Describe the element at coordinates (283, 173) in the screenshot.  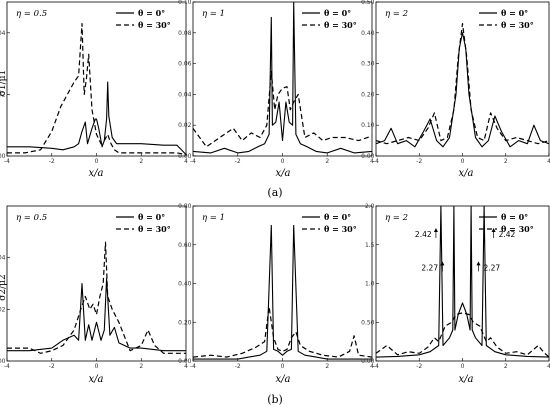
I see `row-a-xlabel-2: x/a` at that location.